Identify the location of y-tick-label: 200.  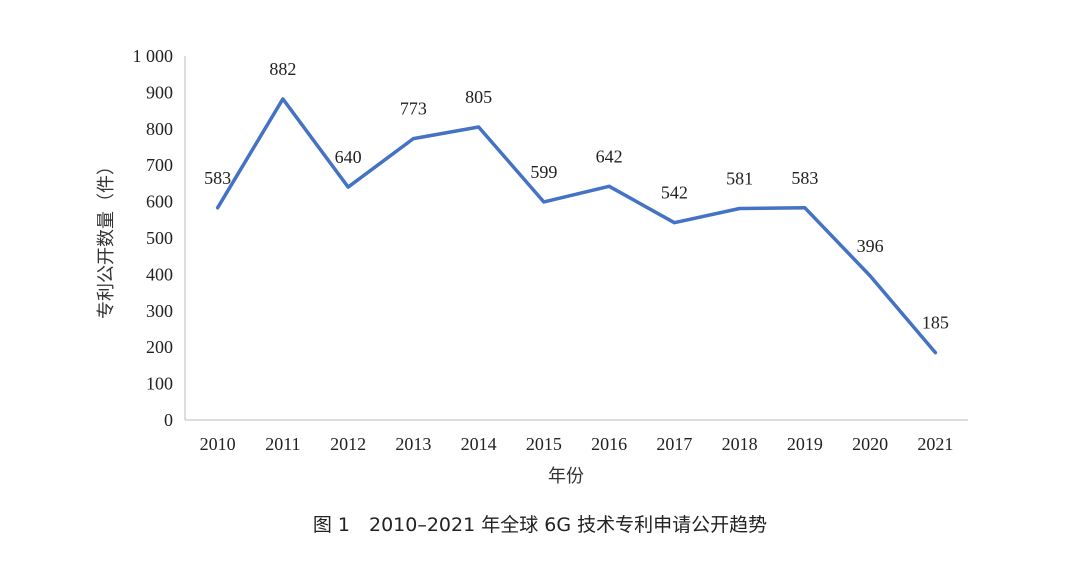
(159, 347).